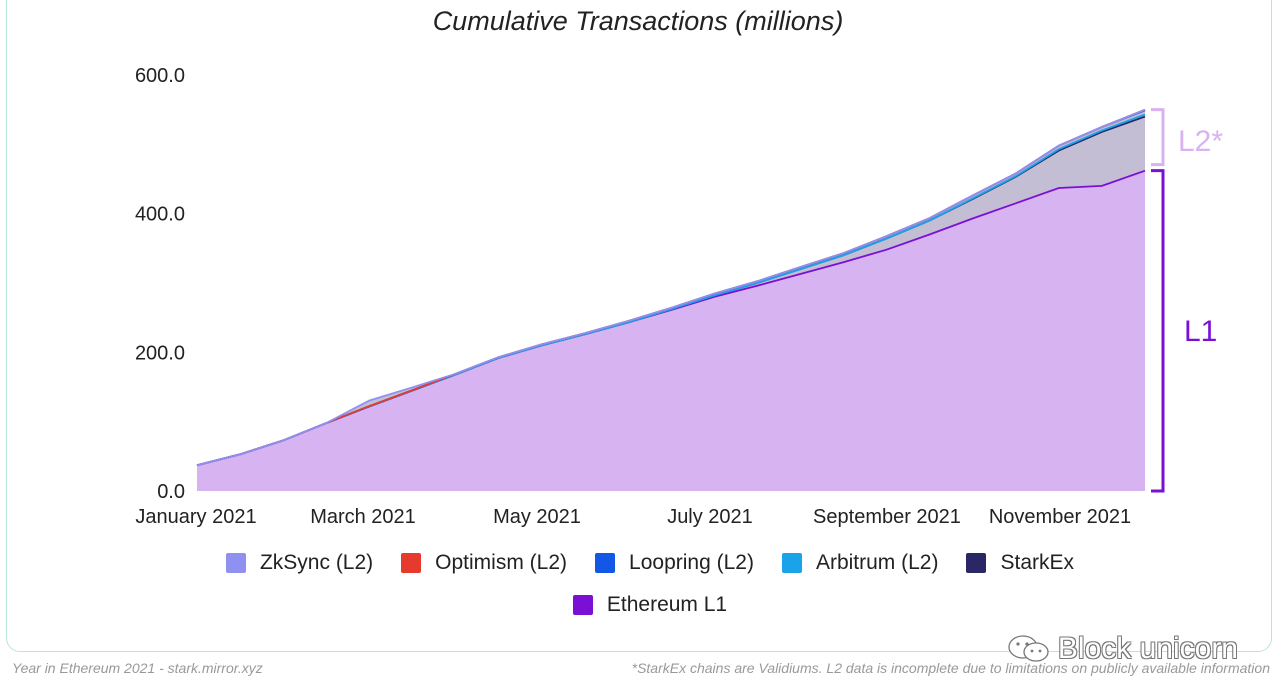  I want to click on footer-source: Year in Ethereum 2021 - stark.mirror.xyz, so click(137, 668).